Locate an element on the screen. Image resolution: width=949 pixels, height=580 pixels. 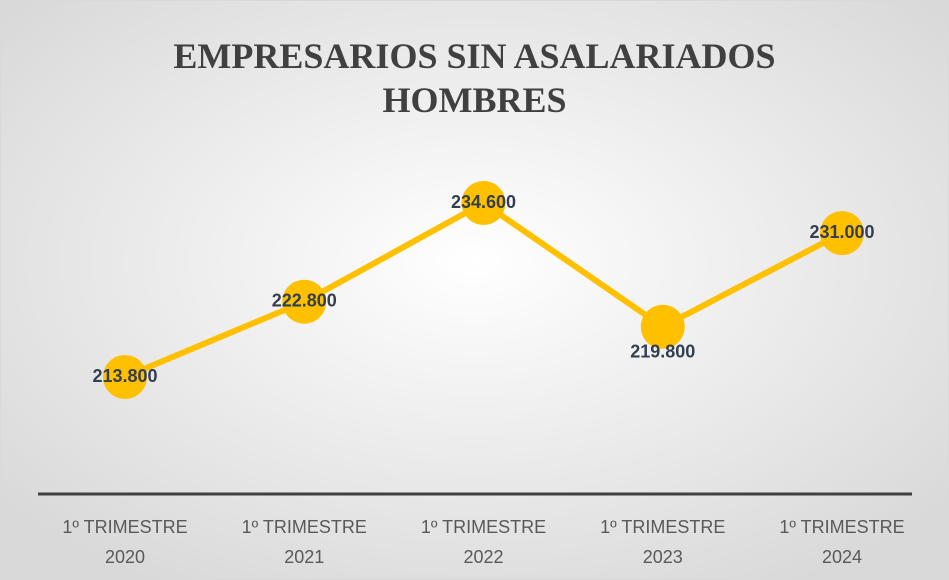
x-tick-label: 1º TRIMESTRE 2020 is located at coordinates (124, 542).